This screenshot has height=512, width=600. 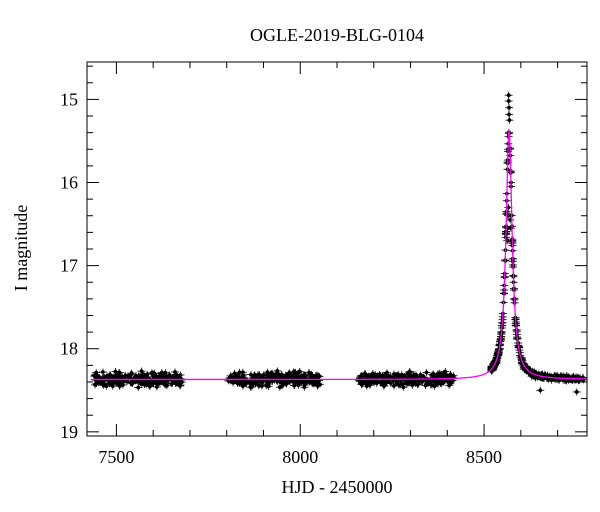 I want to click on x-tick-label: 8000, so click(x=300, y=457).